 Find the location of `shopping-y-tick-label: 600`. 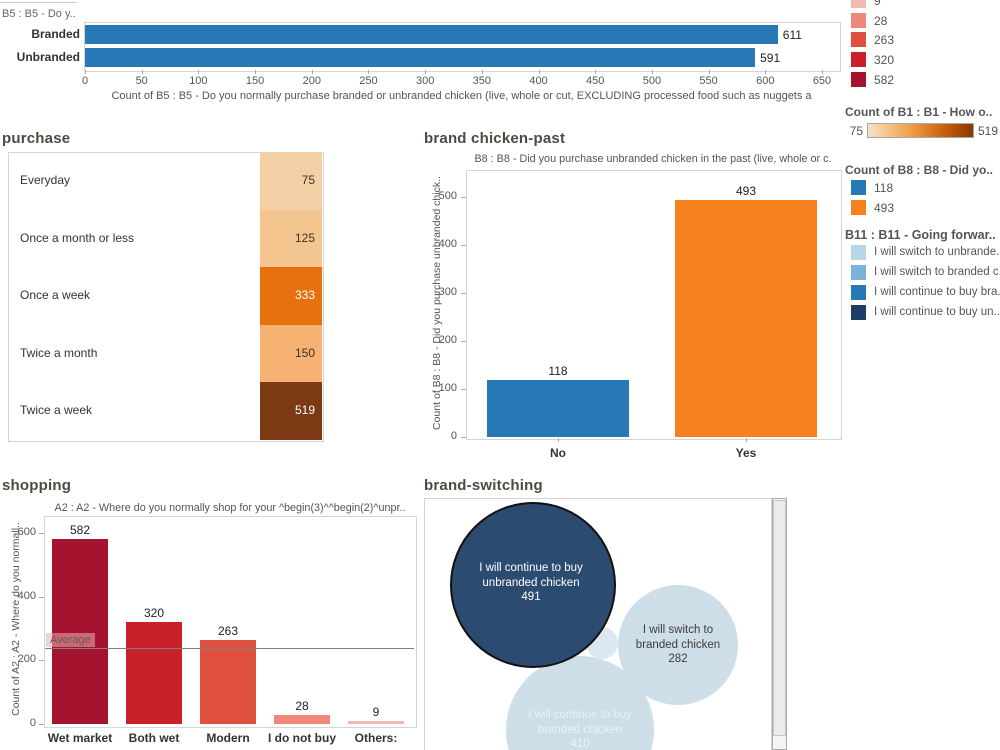

shopping-y-tick-label: 600 is located at coordinates (26, 532).